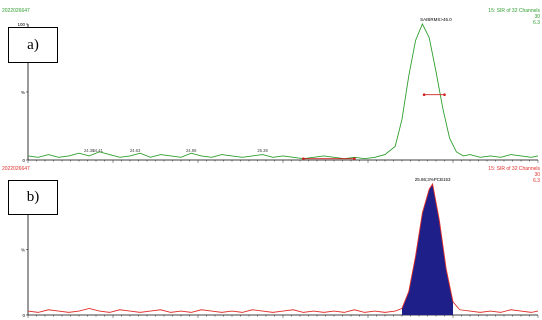 Image resolution: width=542 pixels, height=320 pixels. What do you see at coordinates (436, 19) in the screenshot?
I see `panel-a-peak-label: SAIBRMS>46.0` at bounding box center [436, 19].